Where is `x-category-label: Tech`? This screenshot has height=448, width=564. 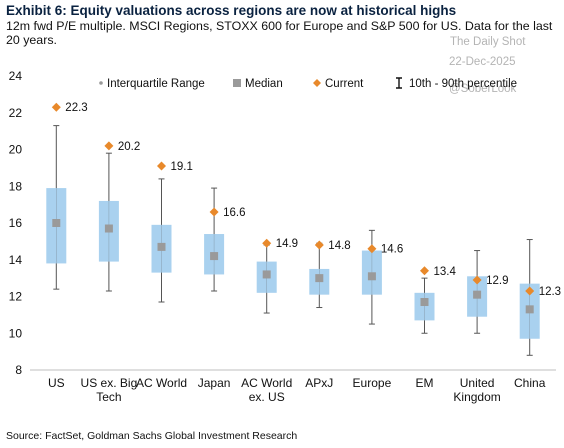
x-category-label: Tech is located at coordinates (108, 397).